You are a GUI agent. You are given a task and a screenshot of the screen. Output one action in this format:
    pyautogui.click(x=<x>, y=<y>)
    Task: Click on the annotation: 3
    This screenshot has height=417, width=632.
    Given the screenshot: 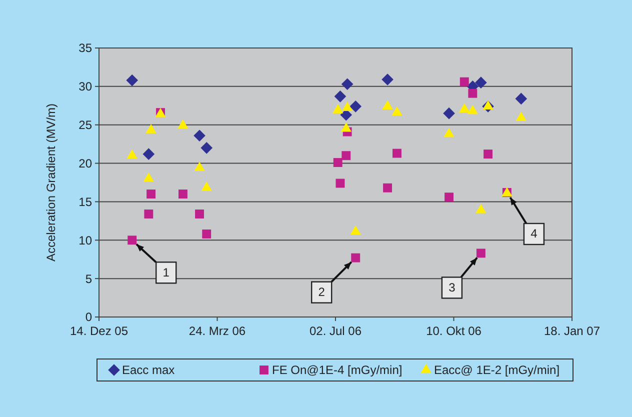 What is the action you would take?
    pyautogui.click(x=452, y=287)
    